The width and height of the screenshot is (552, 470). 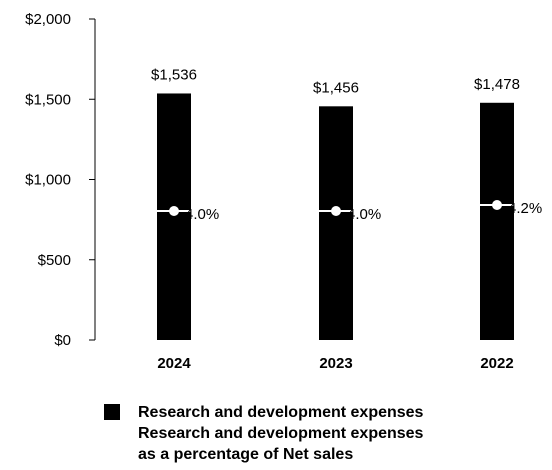 What do you see at coordinates (174, 74) in the screenshot?
I see `bar-value-label: $1,536` at bounding box center [174, 74].